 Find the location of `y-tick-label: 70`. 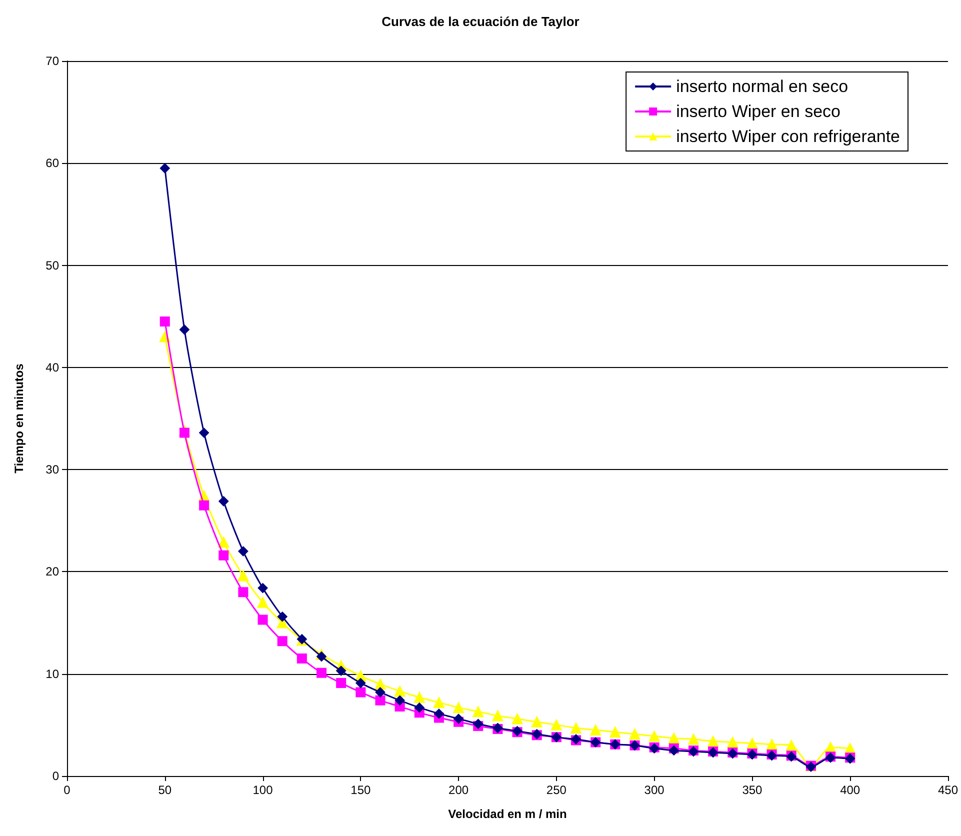

y-tick-label: 70 is located at coordinates (53, 61).